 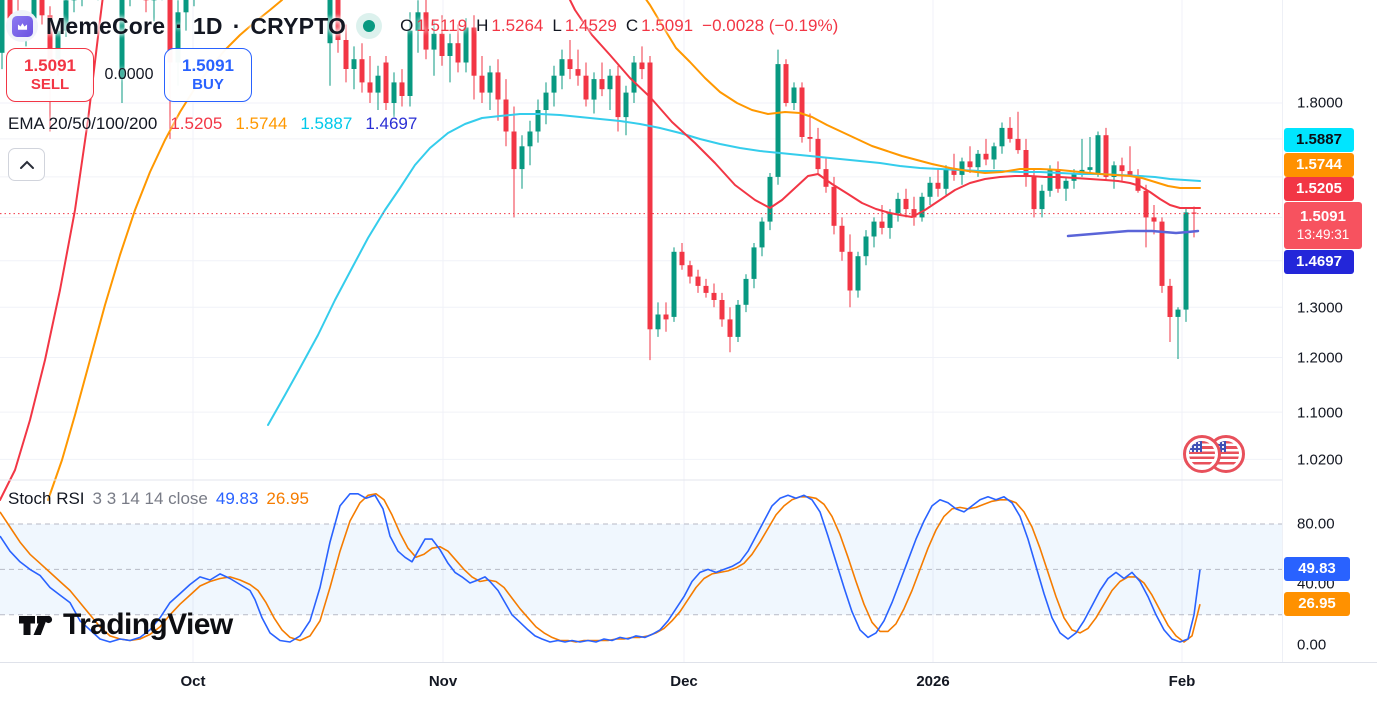 I want to click on symbol-name: MemeCore, so click(x=106, y=25).